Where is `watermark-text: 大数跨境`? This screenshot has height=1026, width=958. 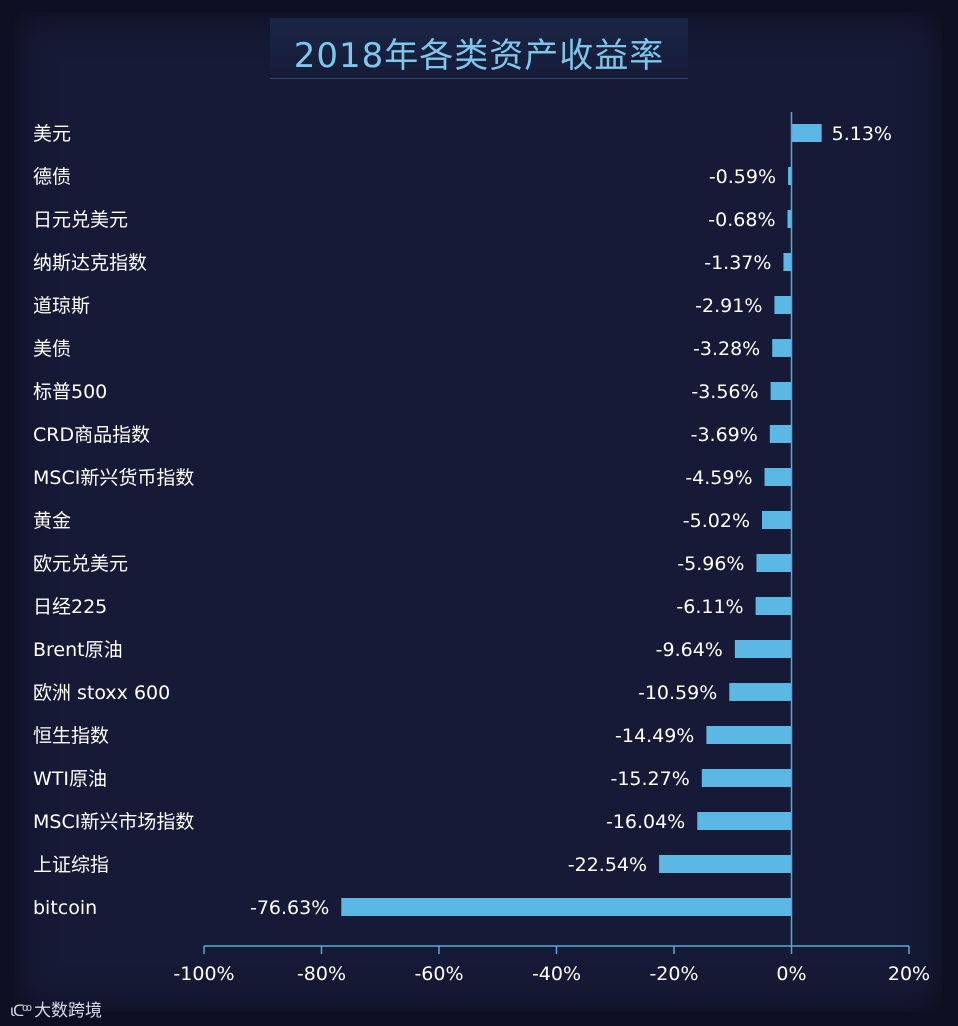 watermark-text: 大数跨境 is located at coordinates (68, 1011).